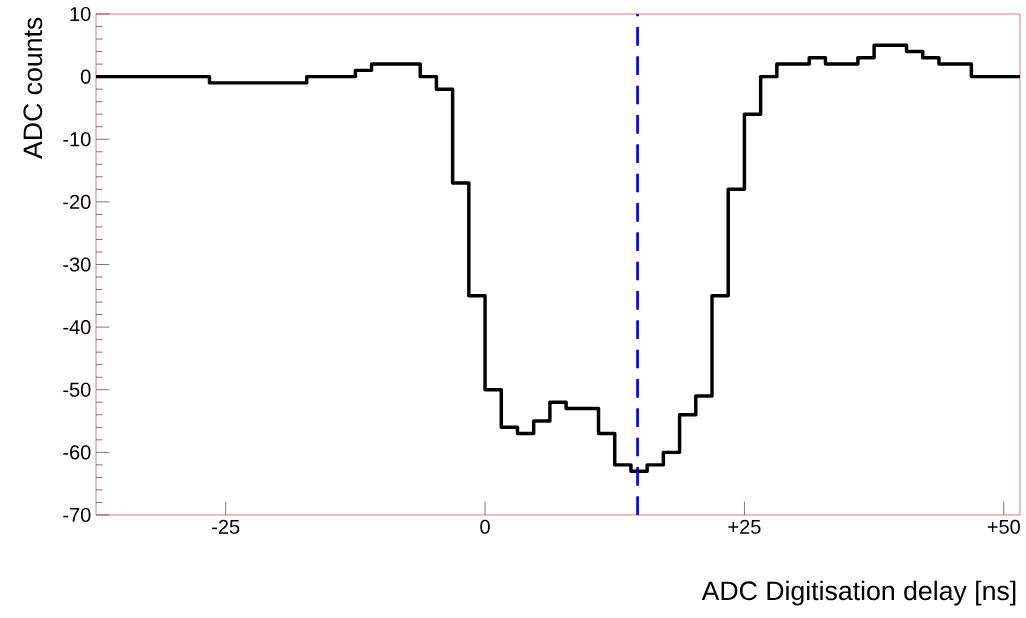  Describe the element at coordinates (744, 526) in the screenshot. I see `x-tick-label: +25` at that location.